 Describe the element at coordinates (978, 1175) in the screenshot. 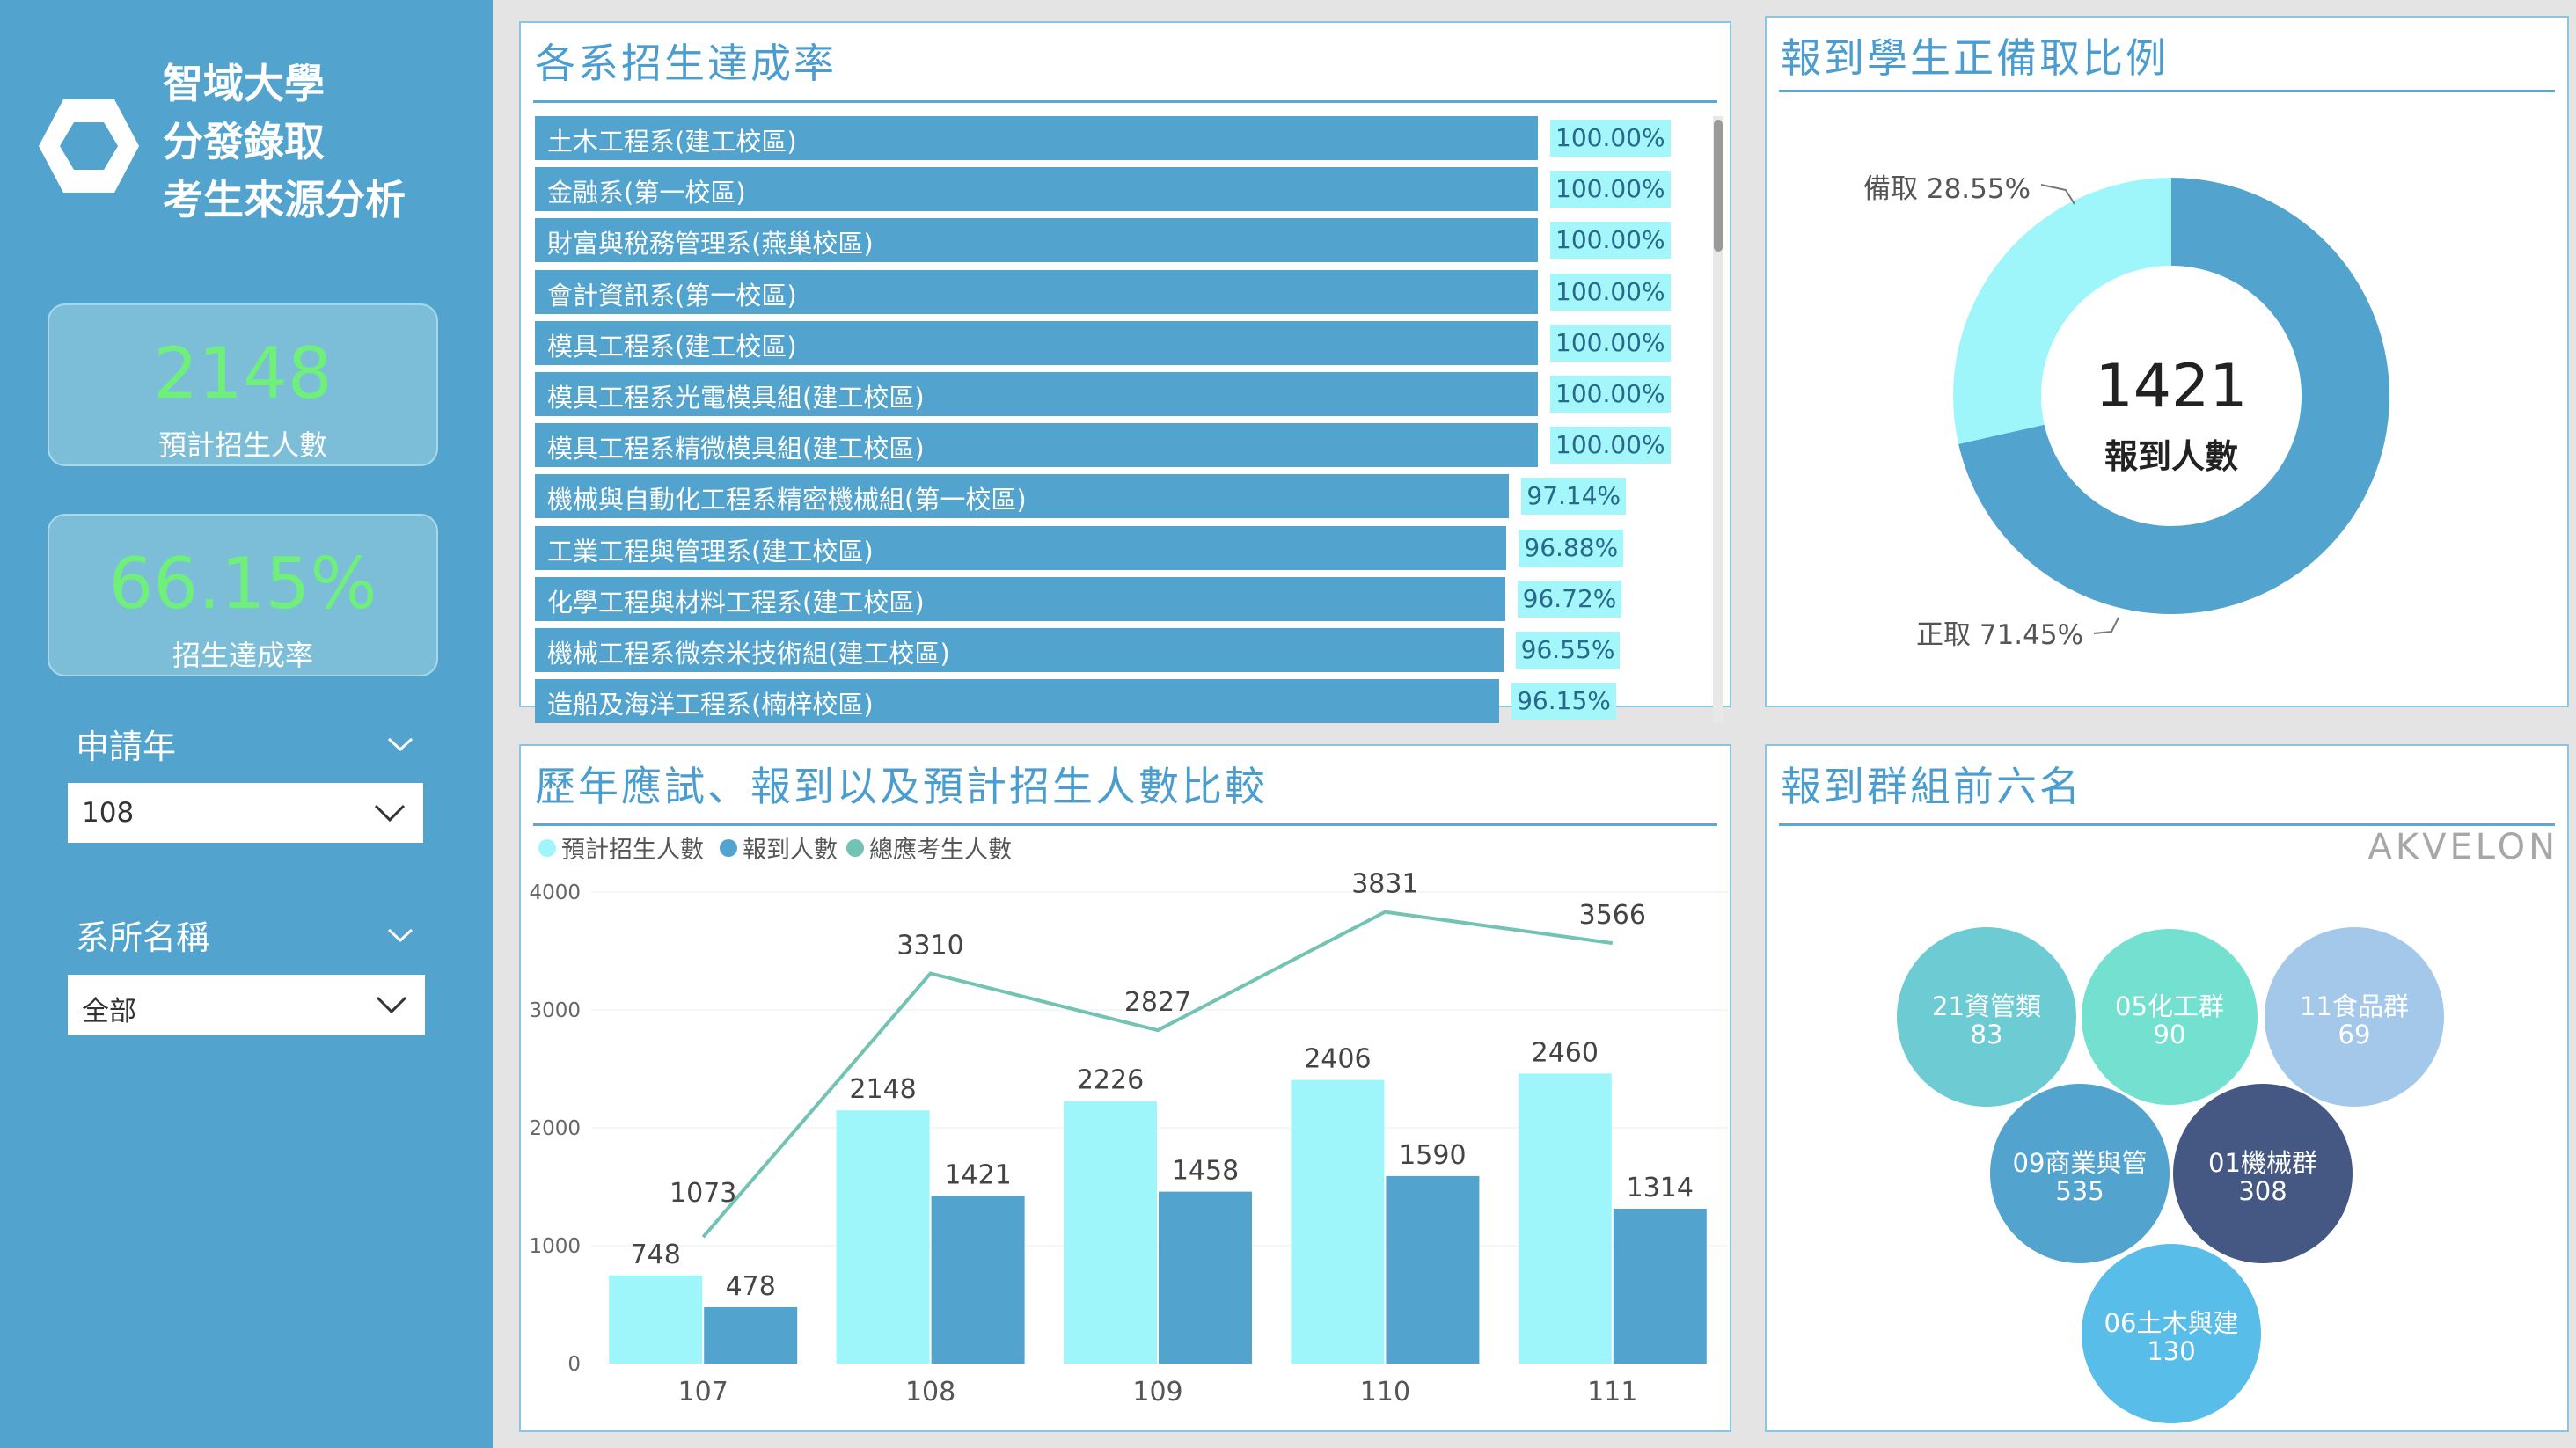

I see `bar-data-label: 1421` at that location.